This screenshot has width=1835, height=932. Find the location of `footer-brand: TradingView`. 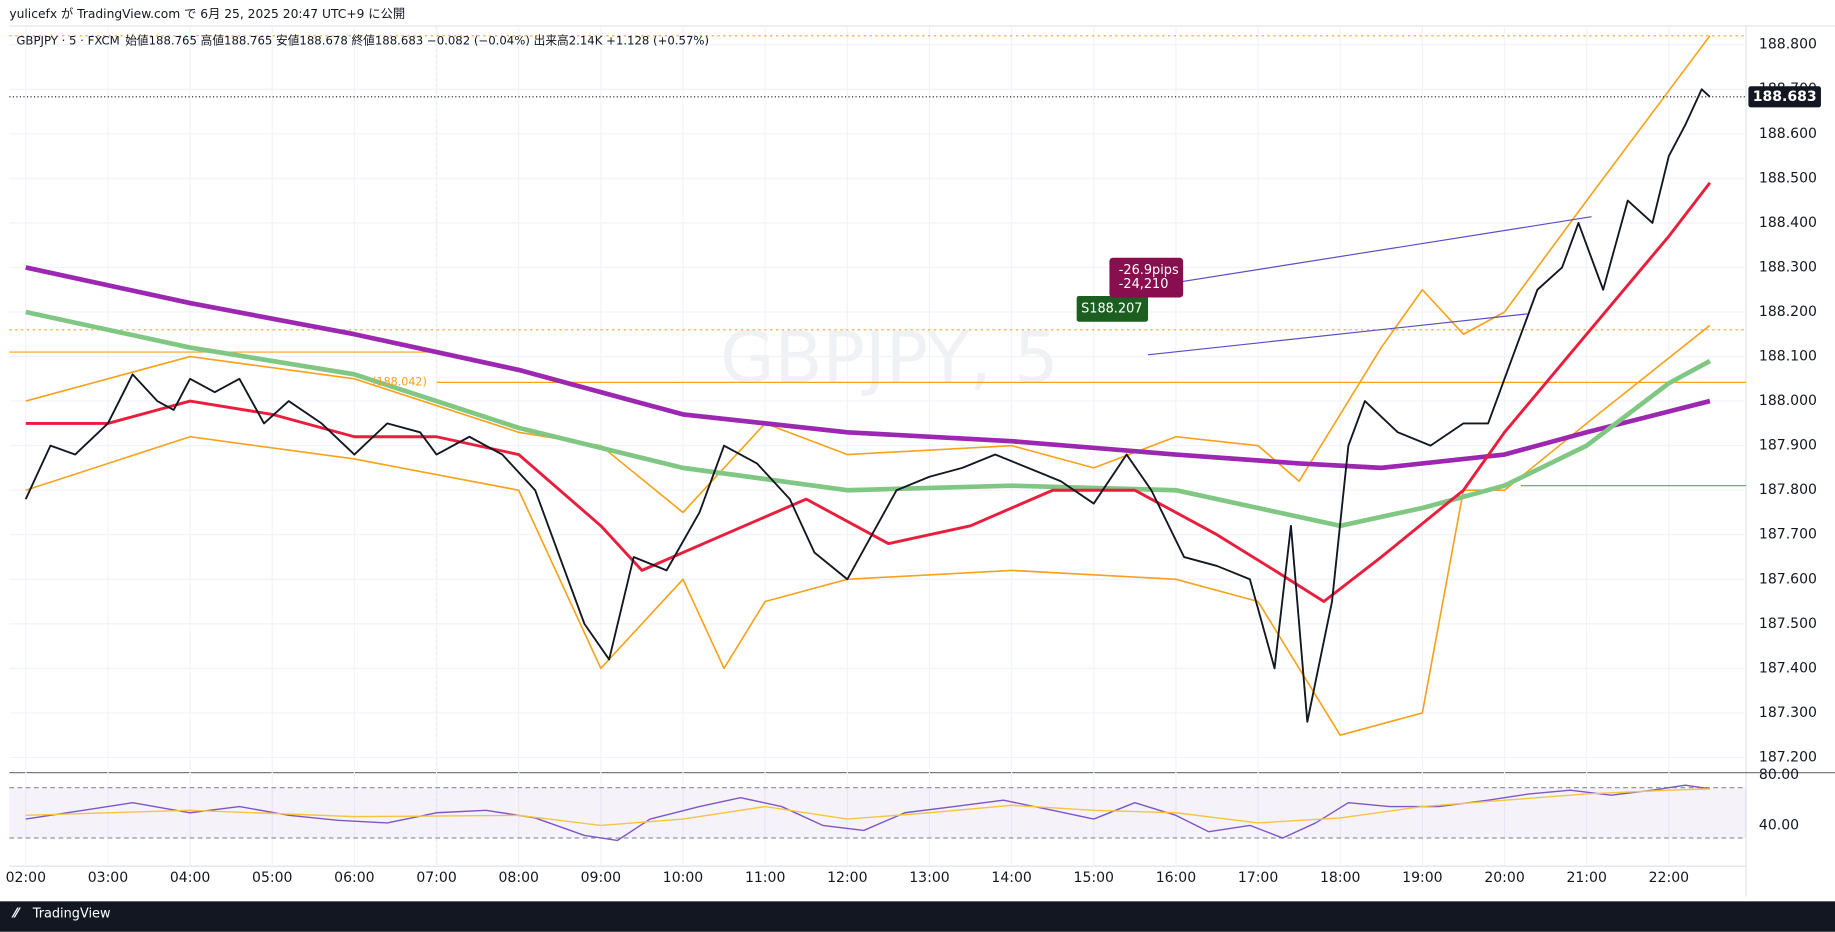

footer-brand: TradingView is located at coordinates (71, 914).